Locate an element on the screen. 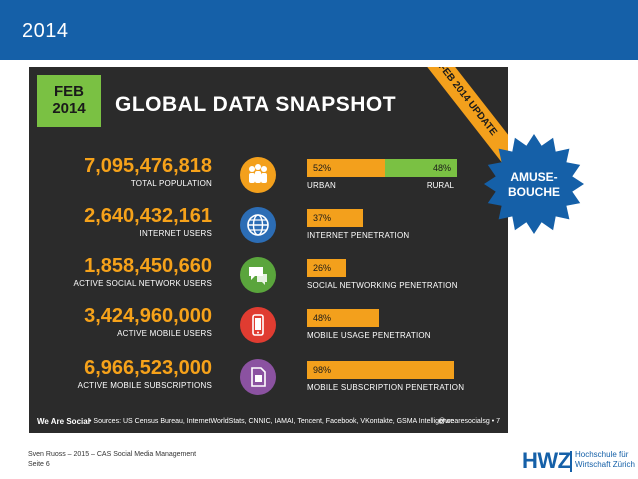  bar-fill: 37% is located at coordinates (335, 218).